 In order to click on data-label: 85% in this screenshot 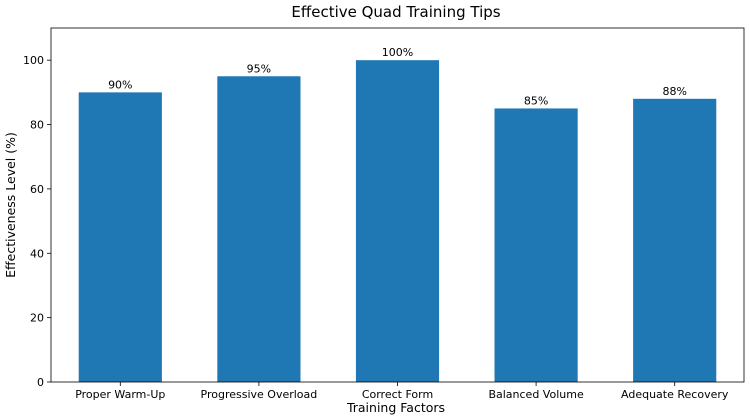, I will do `click(536, 100)`.